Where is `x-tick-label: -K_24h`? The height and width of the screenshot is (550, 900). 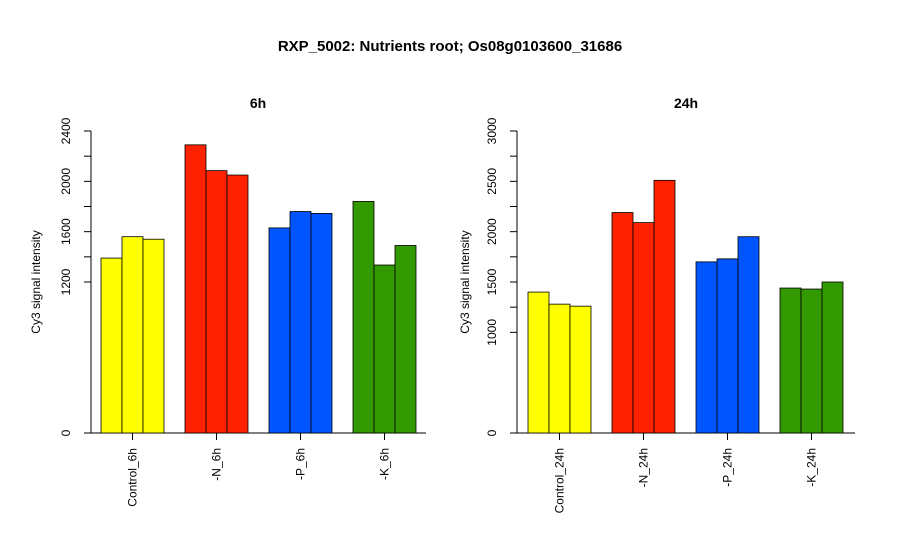 x-tick-label: -K_24h is located at coordinates (812, 467).